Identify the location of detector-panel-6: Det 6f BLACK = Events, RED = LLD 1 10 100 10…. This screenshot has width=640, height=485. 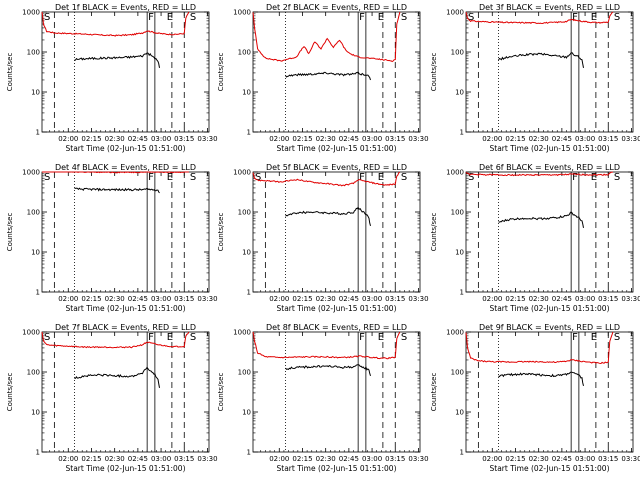
(535, 238).